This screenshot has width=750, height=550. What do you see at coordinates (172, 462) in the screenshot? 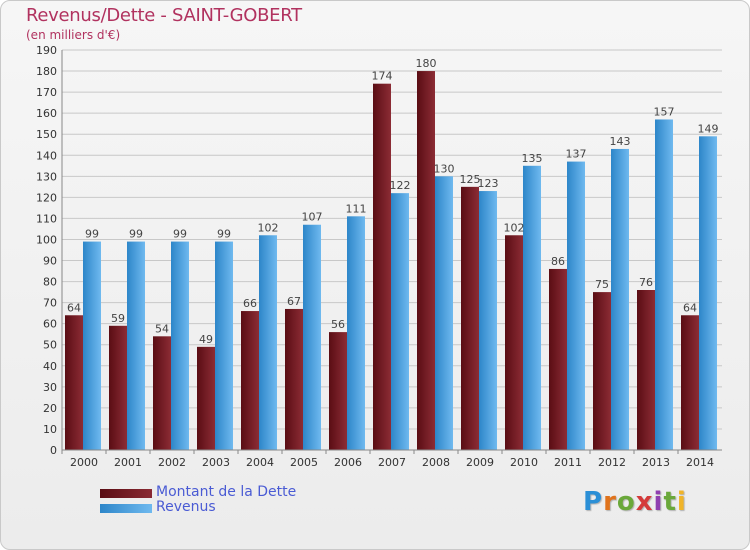
I see `x-tick-label: 2002` at bounding box center [172, 462].